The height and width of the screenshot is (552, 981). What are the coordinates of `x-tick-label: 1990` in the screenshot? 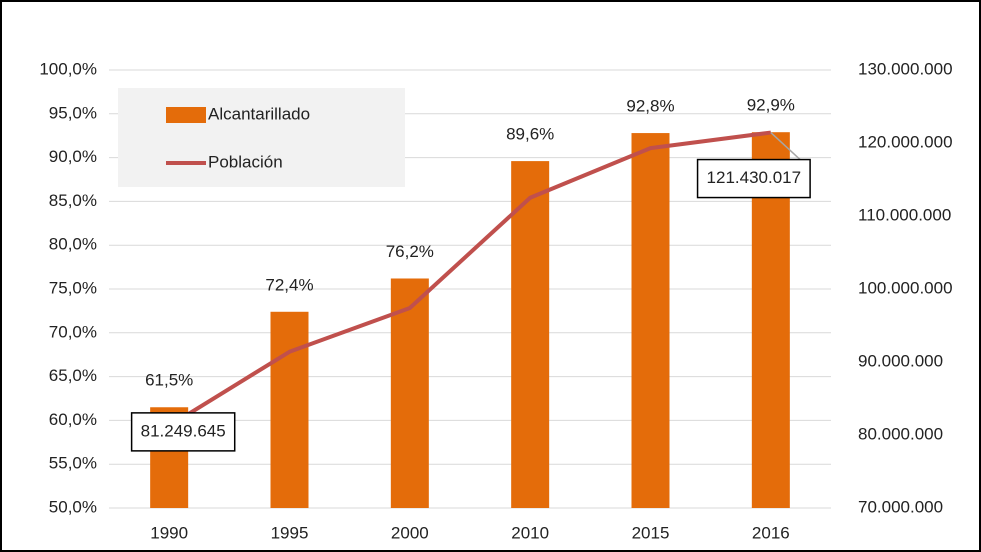 It's located at (169, 532).